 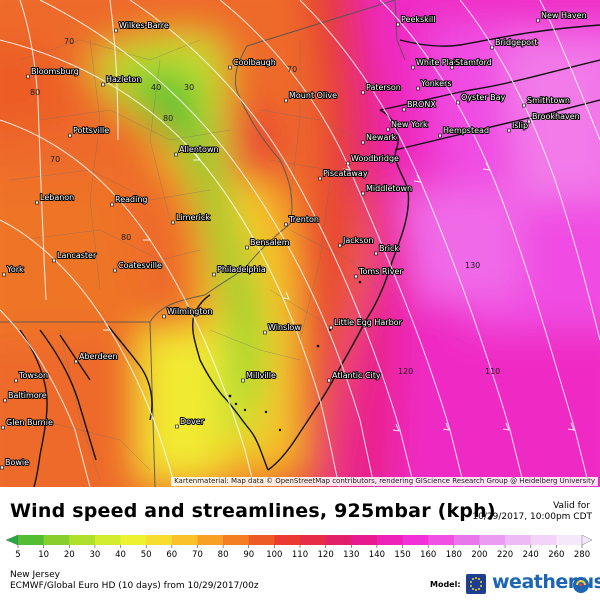 I want to click on city-reading: Reading, so click(x=129, y=200).